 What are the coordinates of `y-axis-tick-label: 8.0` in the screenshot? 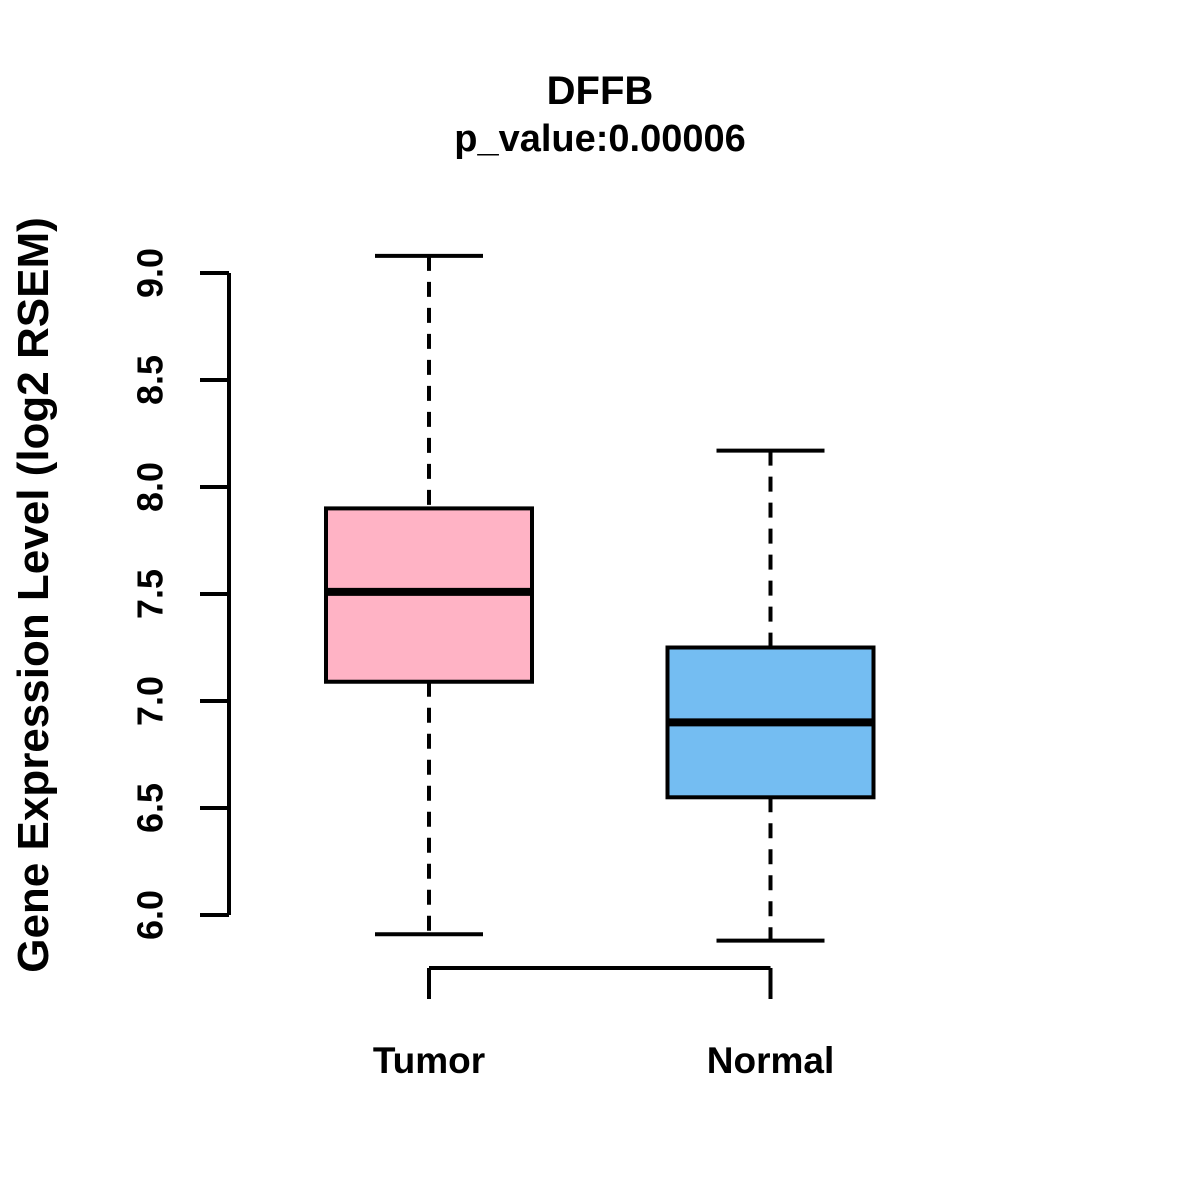 It's located at (150, 487).